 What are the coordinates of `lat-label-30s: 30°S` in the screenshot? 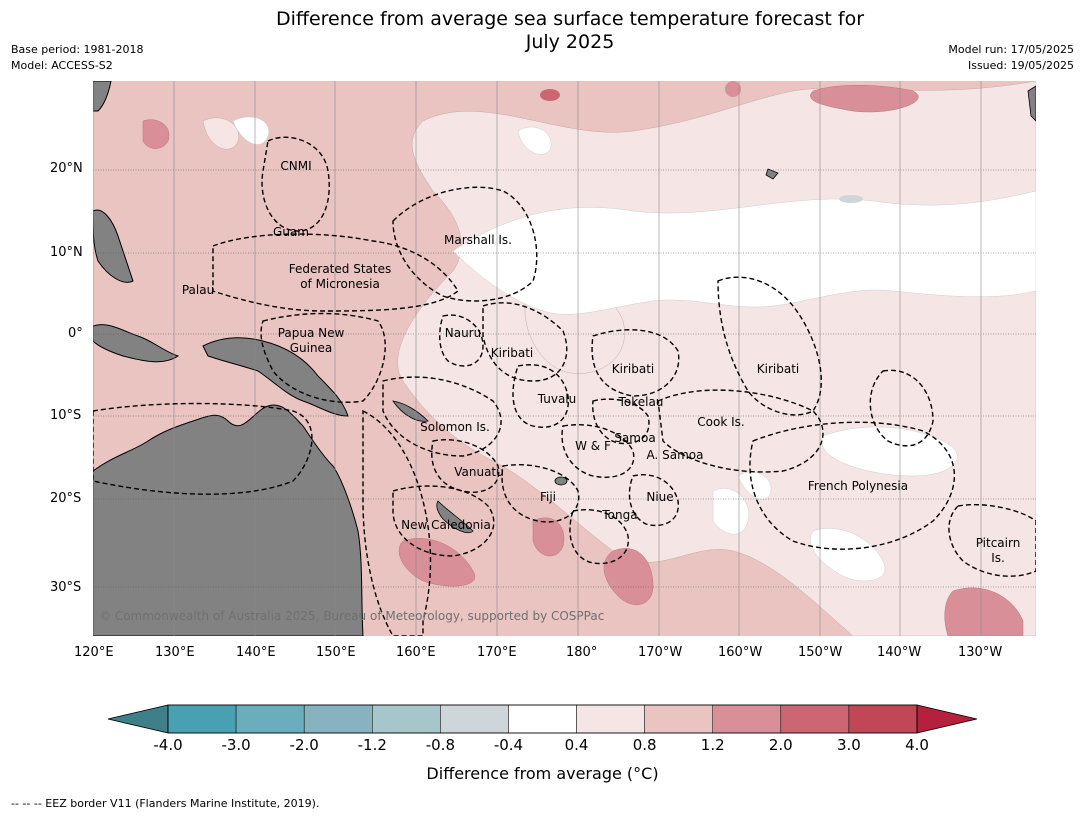 It's located at (66, 587).